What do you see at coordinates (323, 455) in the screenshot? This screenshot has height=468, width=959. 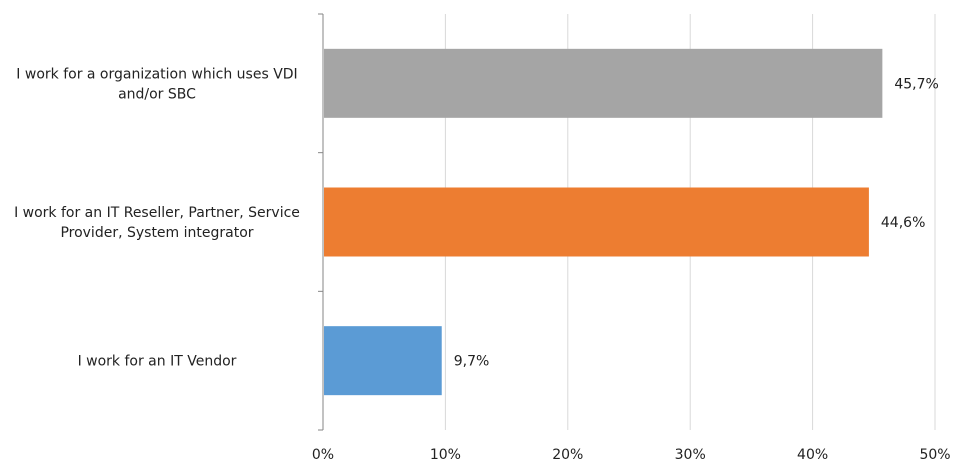 I see `x-tick-label: 0%` at bounding box center [323, 455].